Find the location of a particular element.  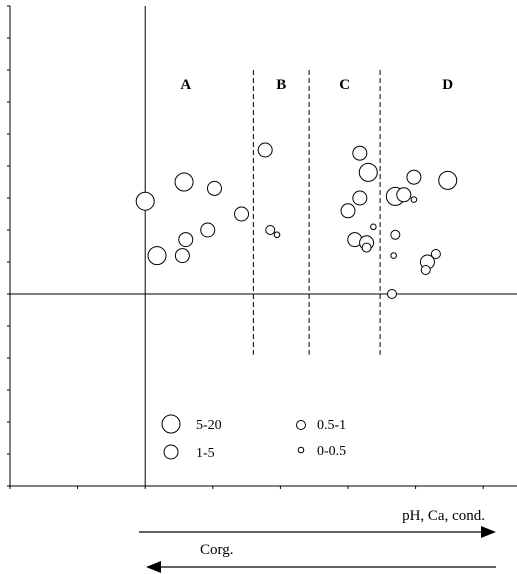

arrow-label-left: Corg. is located at coordinates (216, 550).